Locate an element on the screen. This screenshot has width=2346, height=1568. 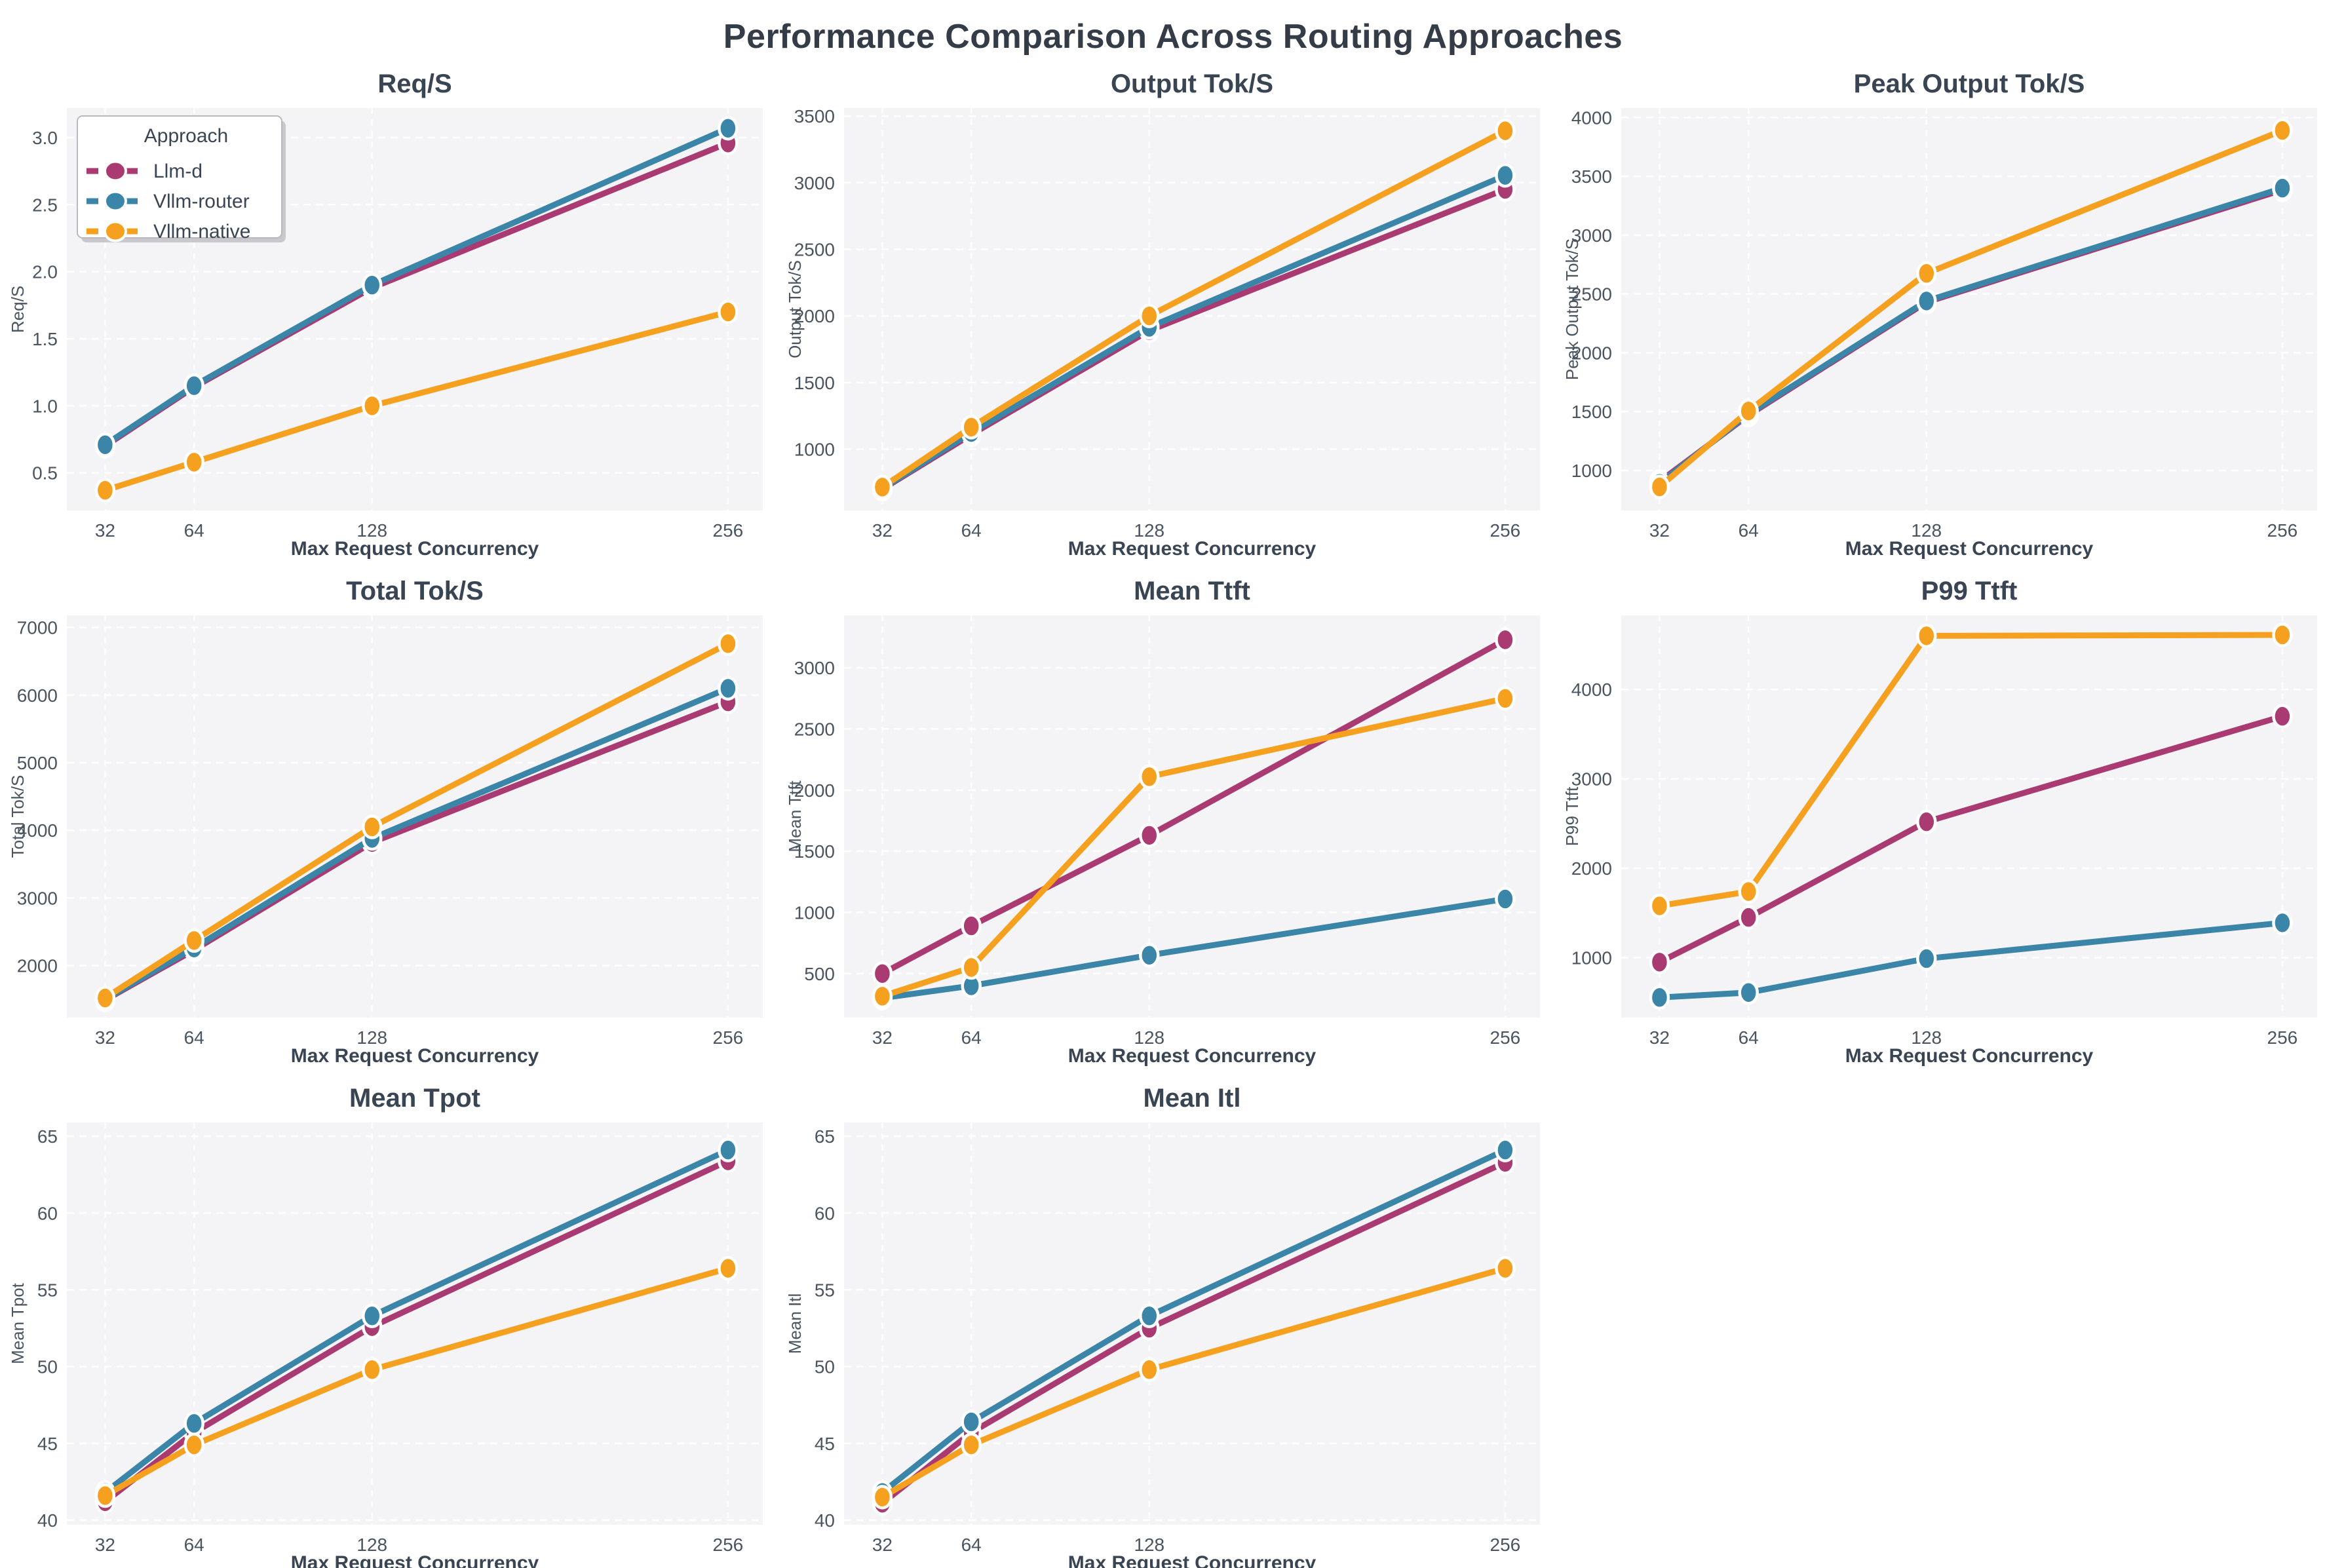
legend: Approach Llm-d Vllm-router Vllm-native is located at coordinates (181, 179).